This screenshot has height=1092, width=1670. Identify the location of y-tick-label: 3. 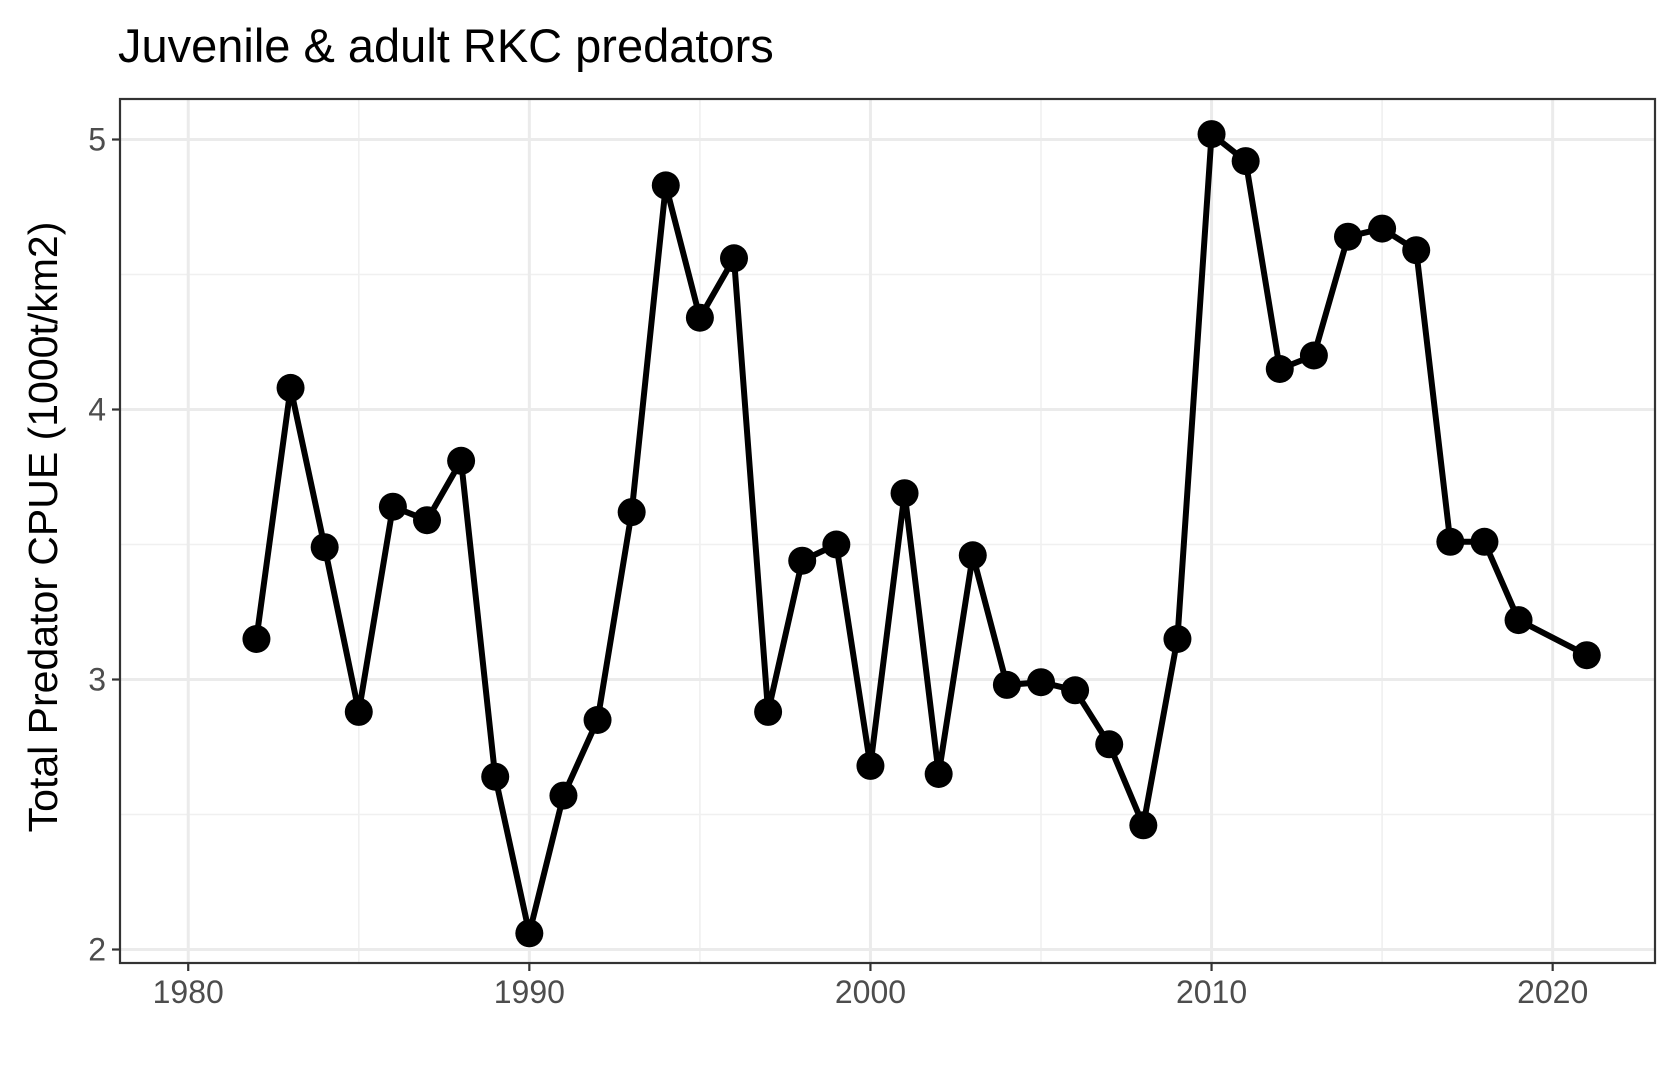
(97, 680).